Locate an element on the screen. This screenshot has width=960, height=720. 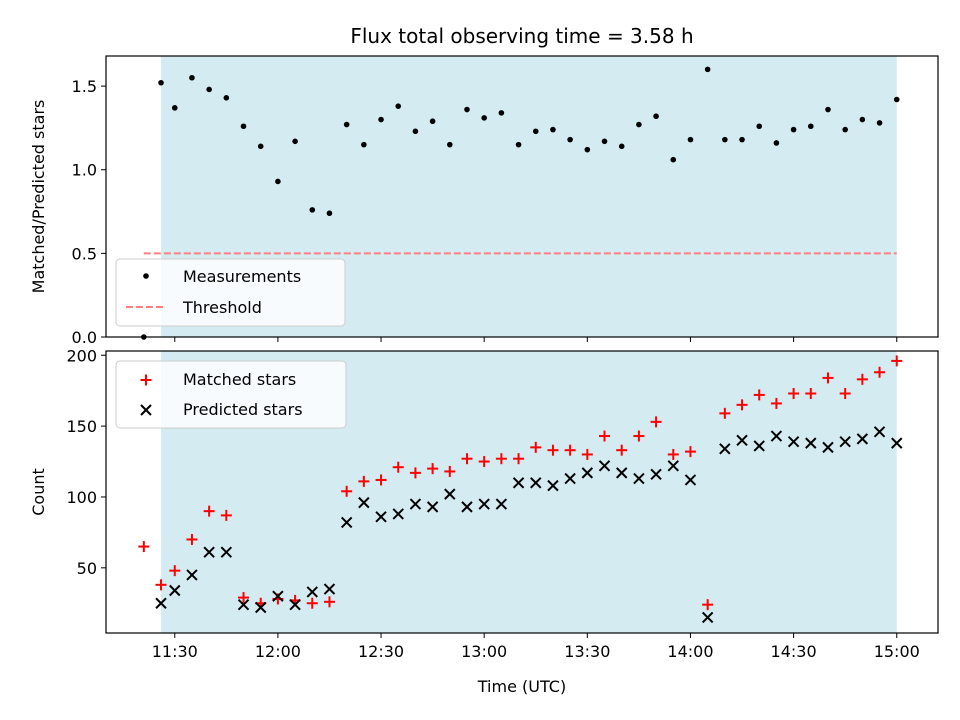
y-axis-label: Count is located at coordinates (38, 492).